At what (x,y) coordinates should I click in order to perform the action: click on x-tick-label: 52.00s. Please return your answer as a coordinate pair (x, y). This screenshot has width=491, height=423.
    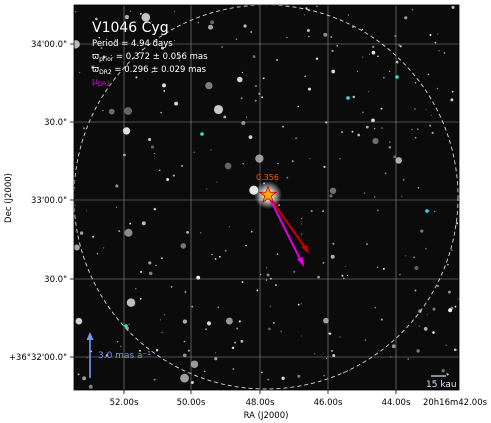
    Looking at the image, I should click on (124, 403).